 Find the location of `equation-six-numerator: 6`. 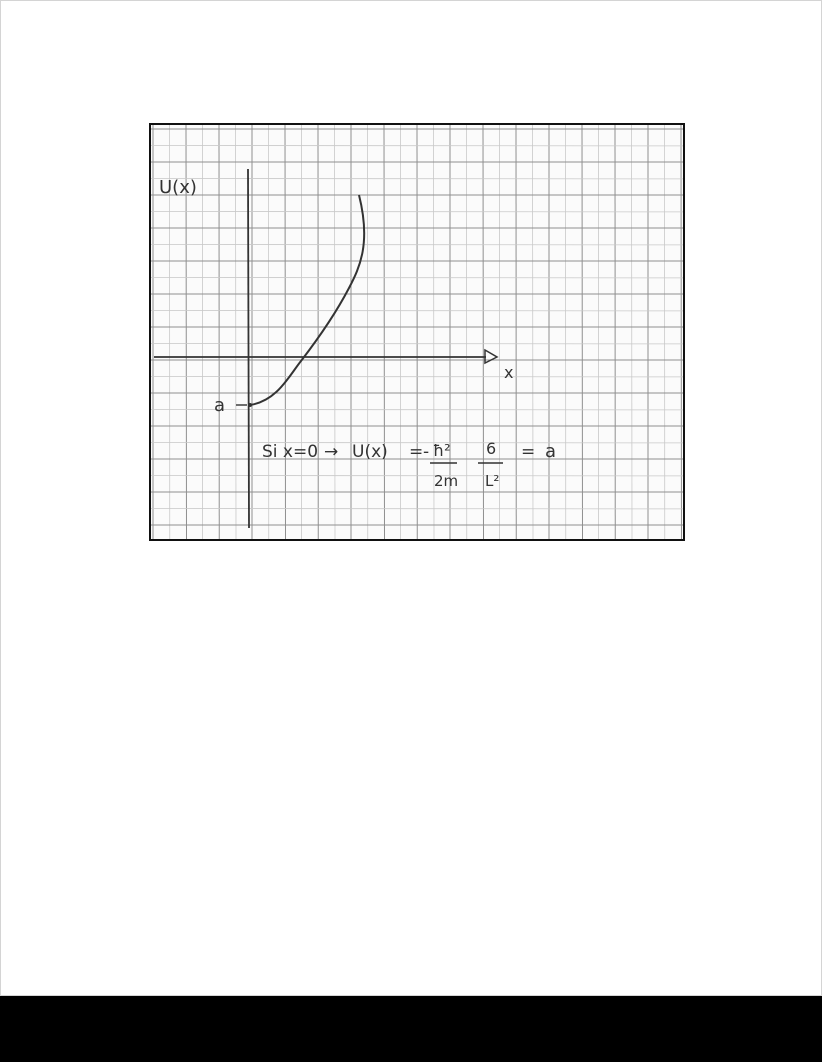

equation-six-numerator: 6 is located at coordinates (491, 448).